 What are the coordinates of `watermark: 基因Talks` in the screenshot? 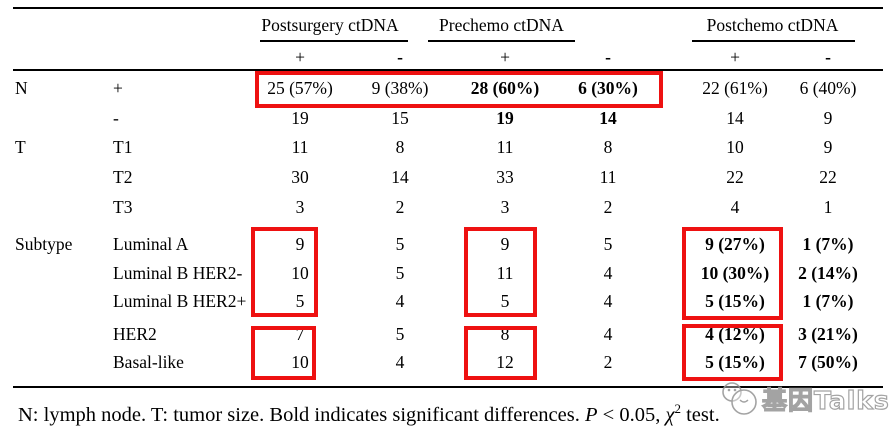 It's located at (804, 399).